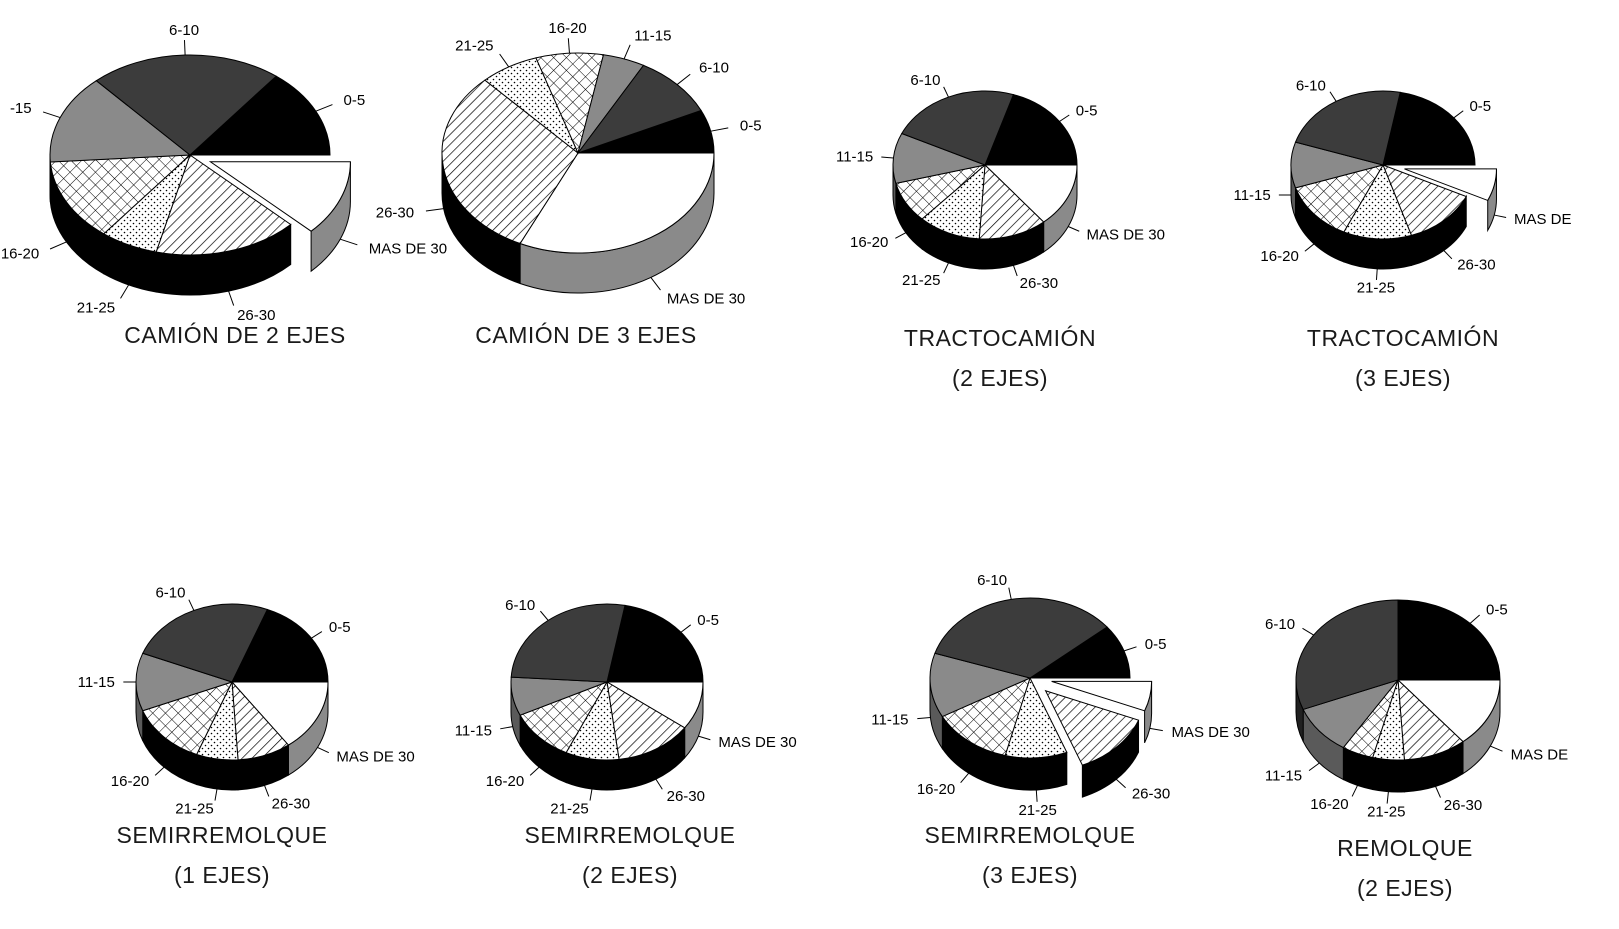 The image size is (1619, 929). Describe the element at coordinates (586, 335) in the screenshot. I see `chart-title: CAMIÓN DE 3 EJES` at that location.